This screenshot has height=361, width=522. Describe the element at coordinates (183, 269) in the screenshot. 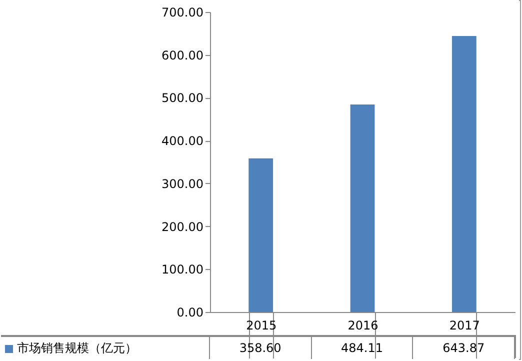

I see `y-tick-label: 100.00` at that location.